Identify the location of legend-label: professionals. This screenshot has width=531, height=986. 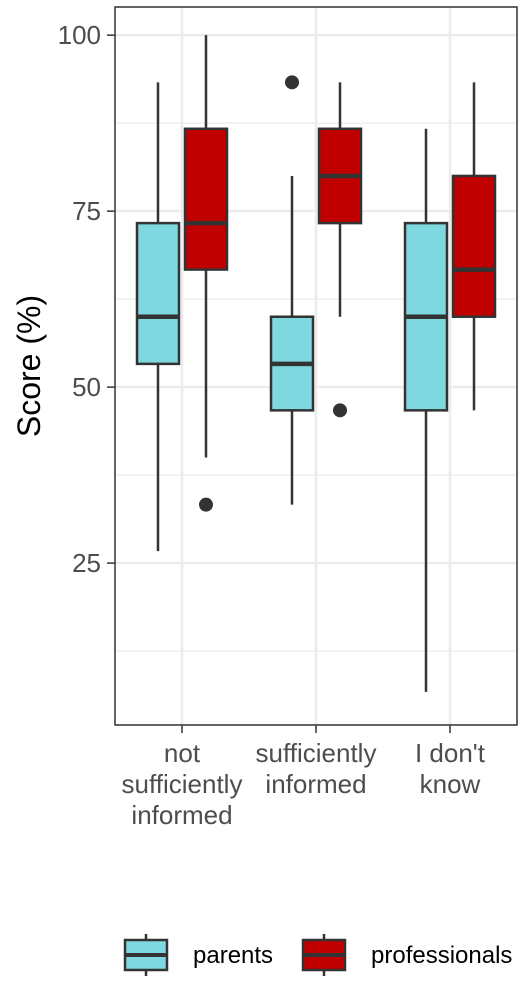
(441, 955).